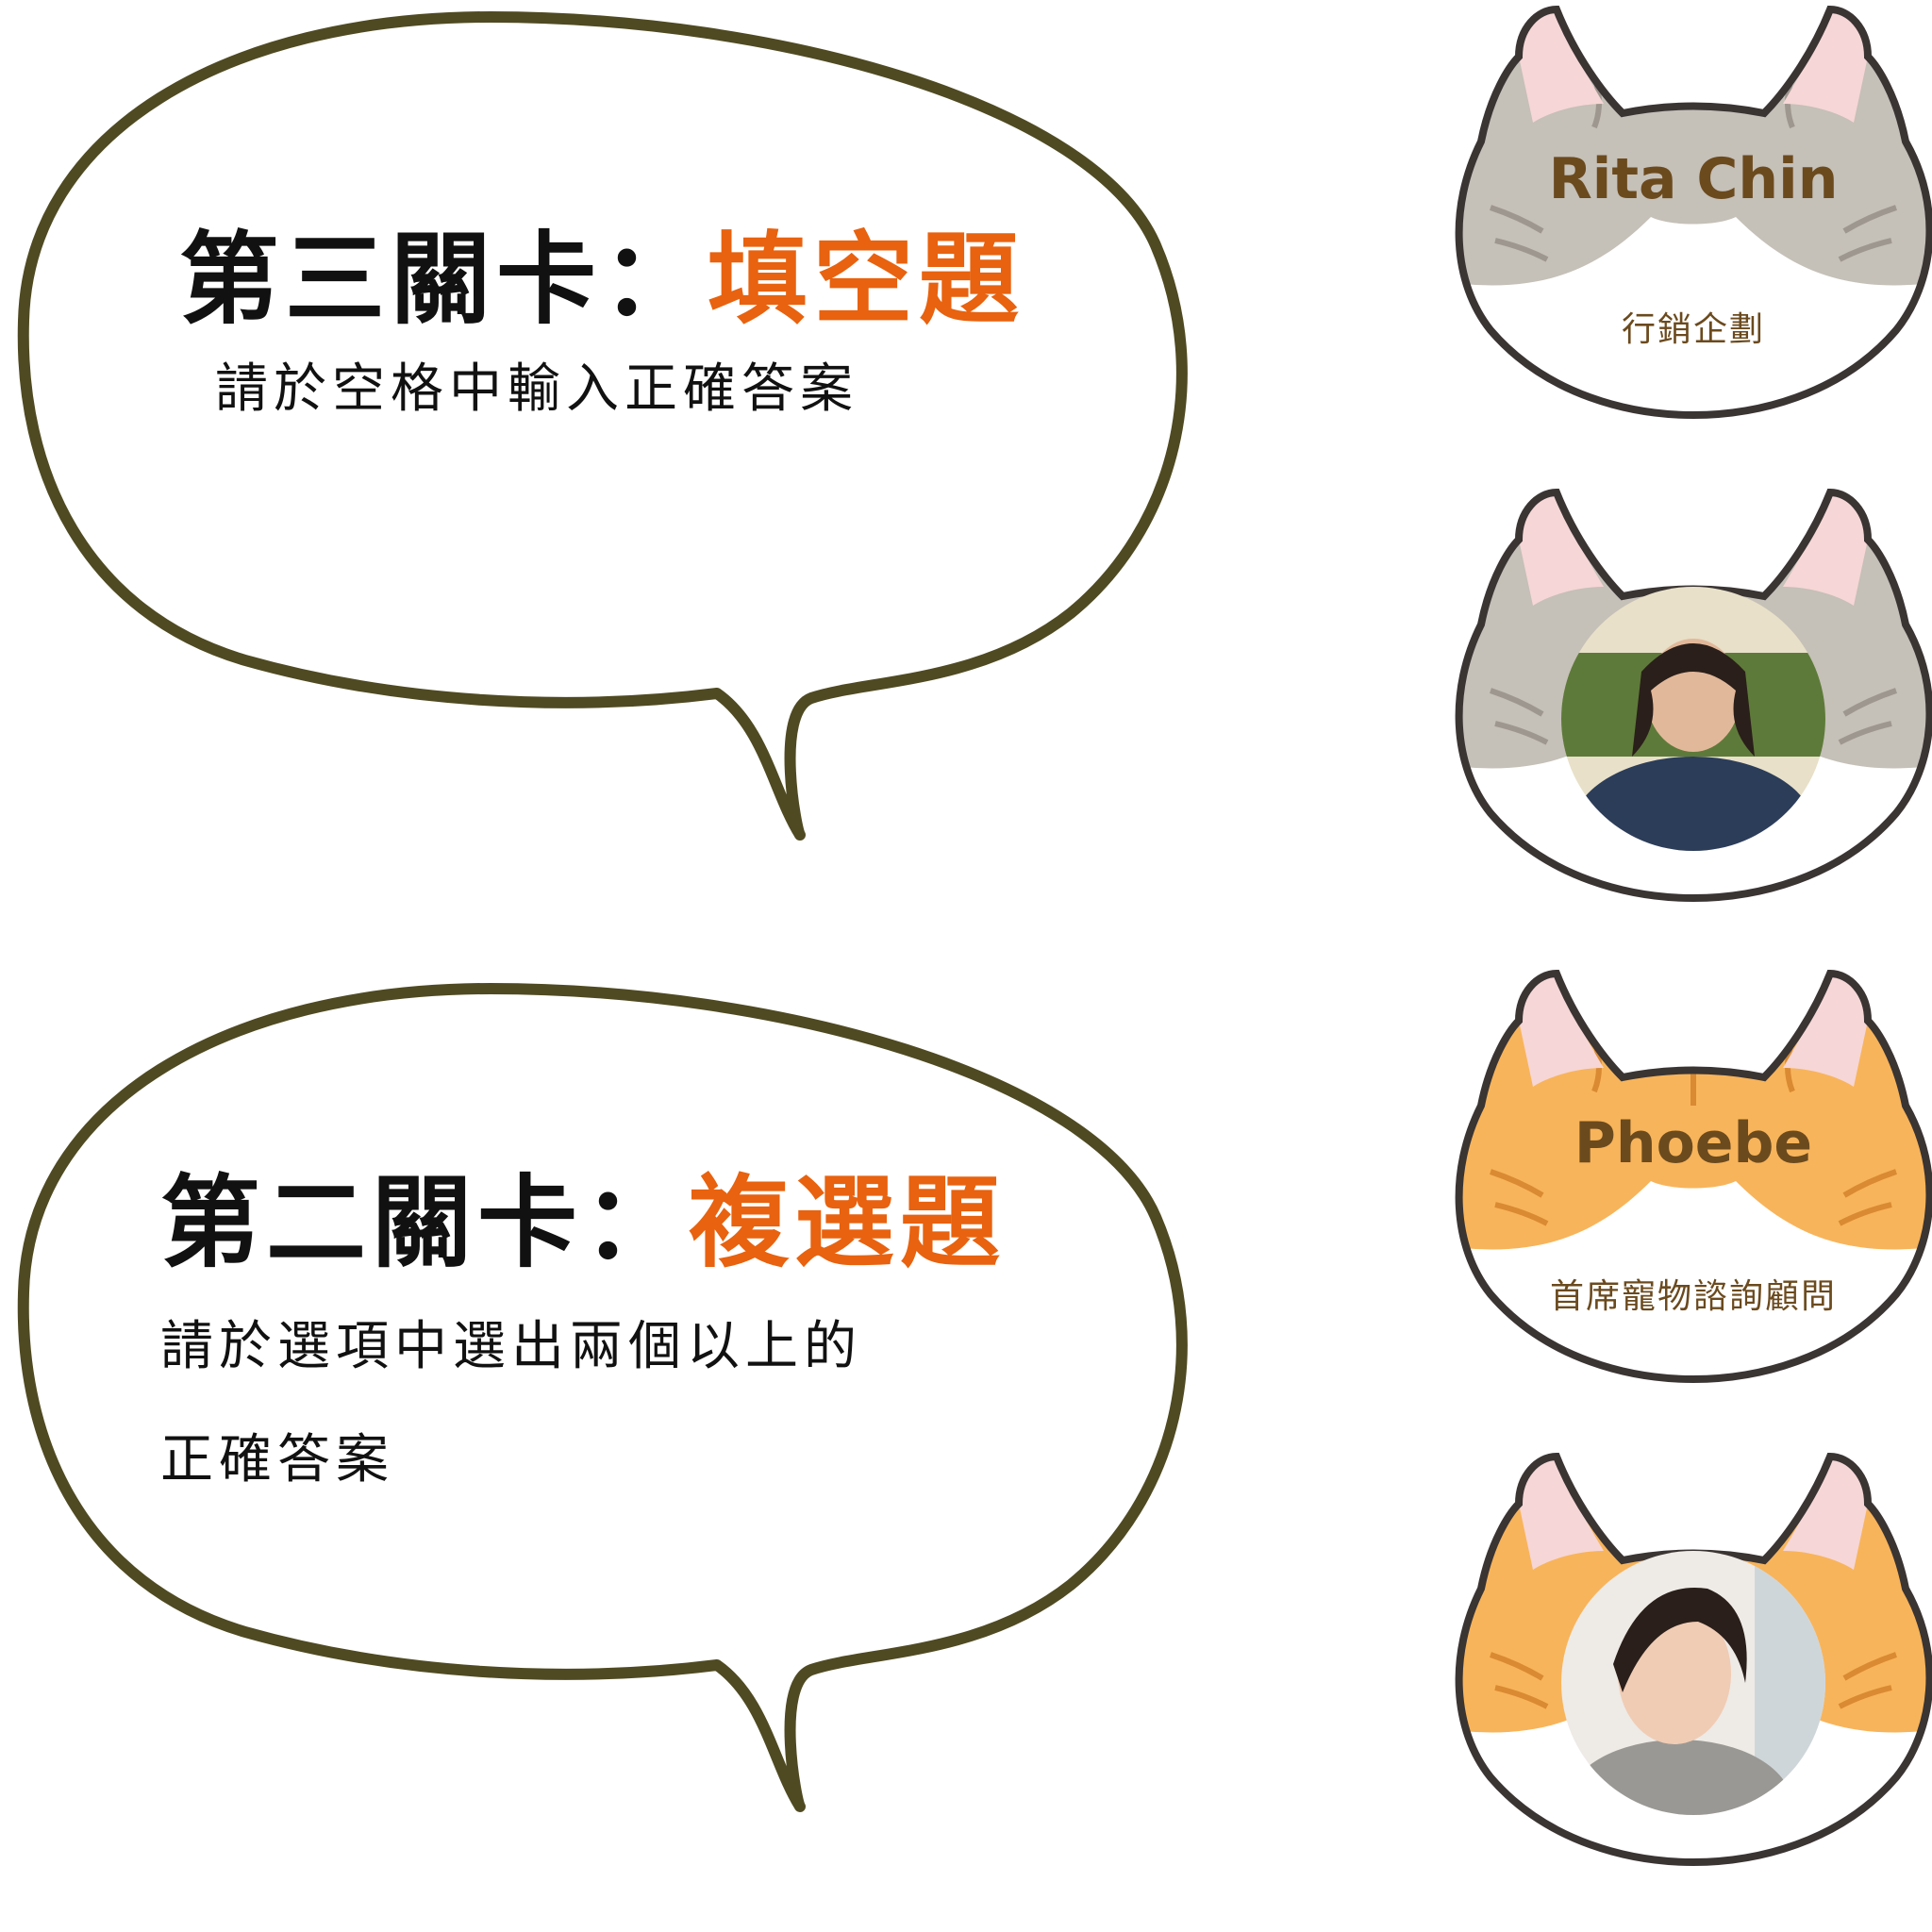 The width and height of the screenshot is (1932, 1932). Describe the element at coordinates (1694, 1143) in the screenshot. I see `card-name: Phoebe` at that location.